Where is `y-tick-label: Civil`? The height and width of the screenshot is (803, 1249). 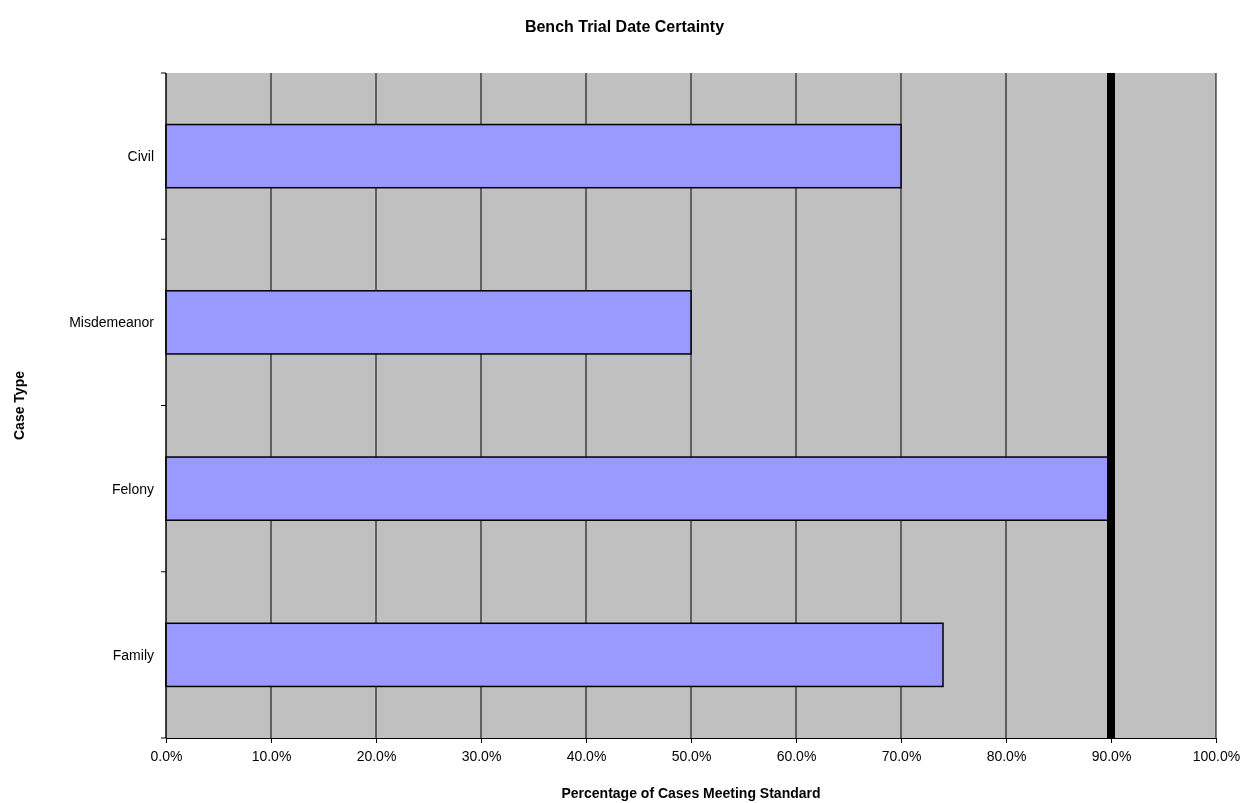 y-tick-label: Civil is located at coordinates (140, 156).